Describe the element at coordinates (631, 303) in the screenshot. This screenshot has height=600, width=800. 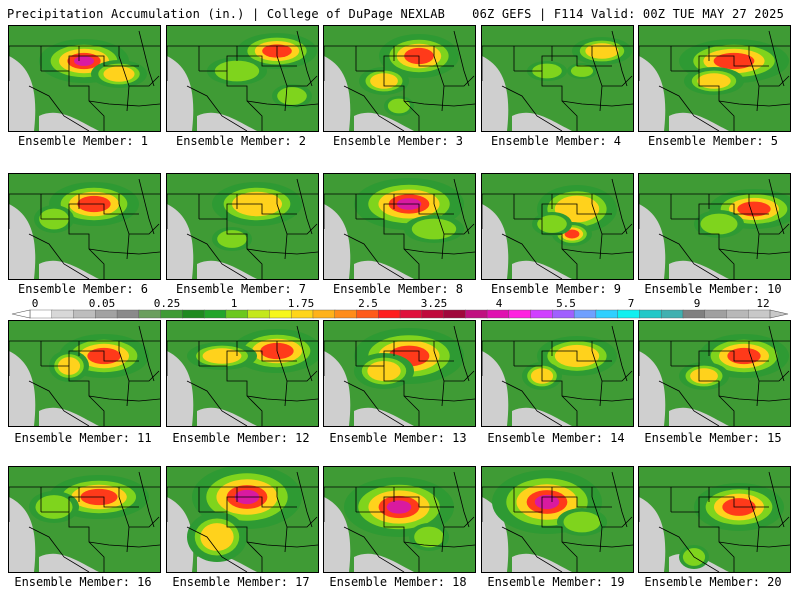
I see `colorbar-tick-label: 7` at that location.